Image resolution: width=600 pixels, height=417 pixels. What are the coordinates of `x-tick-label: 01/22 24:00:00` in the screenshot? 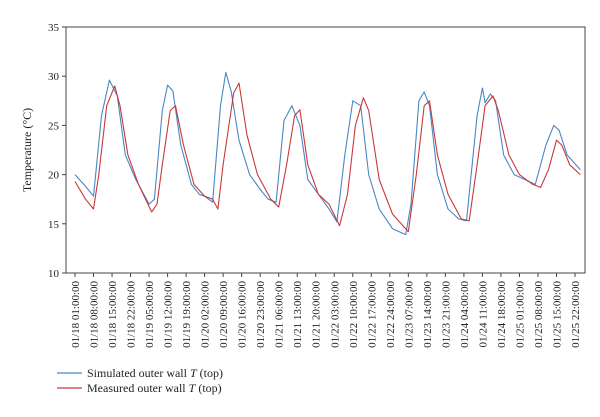 It's located at (391, 314).